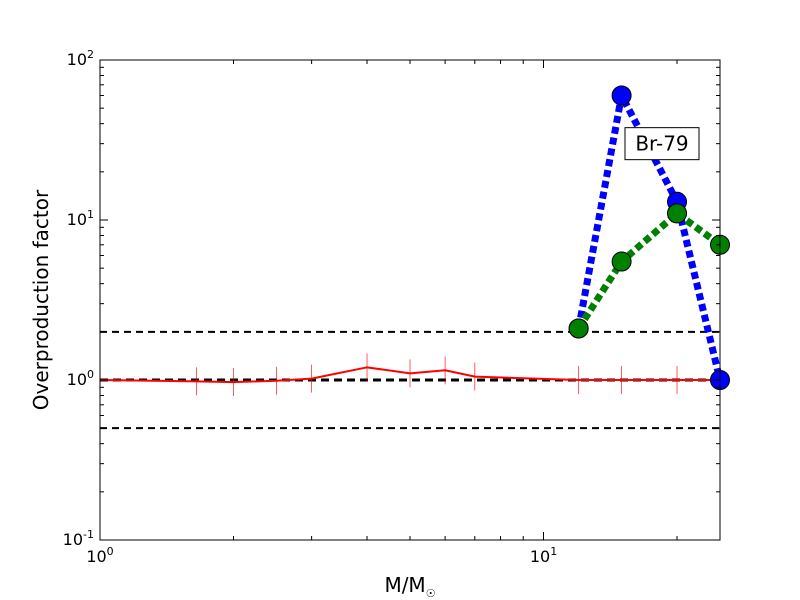 This screenshot has height=600, width=800. I want to click on x-axis-label: M/M☉, so click(409, 586).